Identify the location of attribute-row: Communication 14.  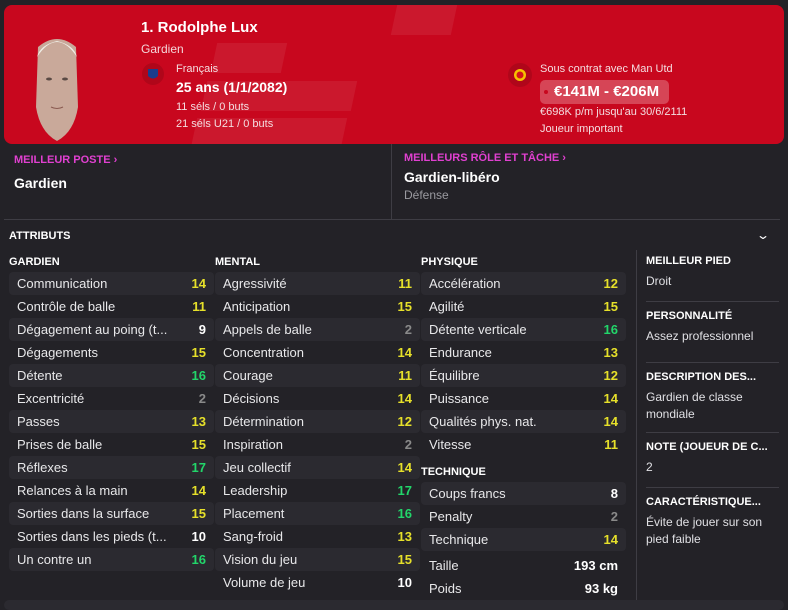
(111, 283).